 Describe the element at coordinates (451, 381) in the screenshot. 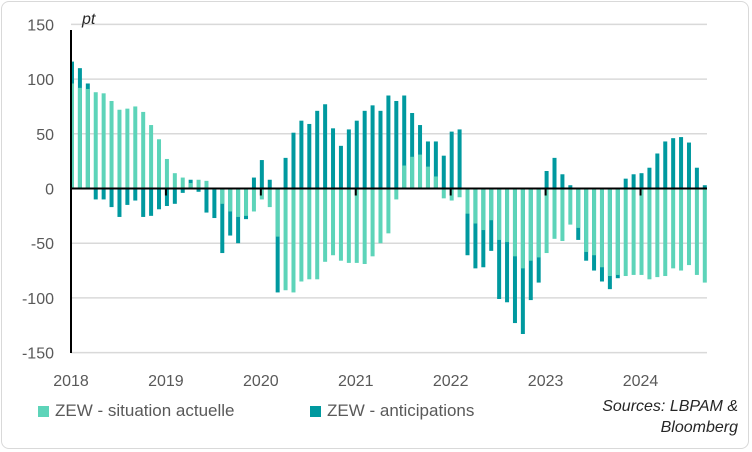

I see `x-tick-label: 2022` at that location.